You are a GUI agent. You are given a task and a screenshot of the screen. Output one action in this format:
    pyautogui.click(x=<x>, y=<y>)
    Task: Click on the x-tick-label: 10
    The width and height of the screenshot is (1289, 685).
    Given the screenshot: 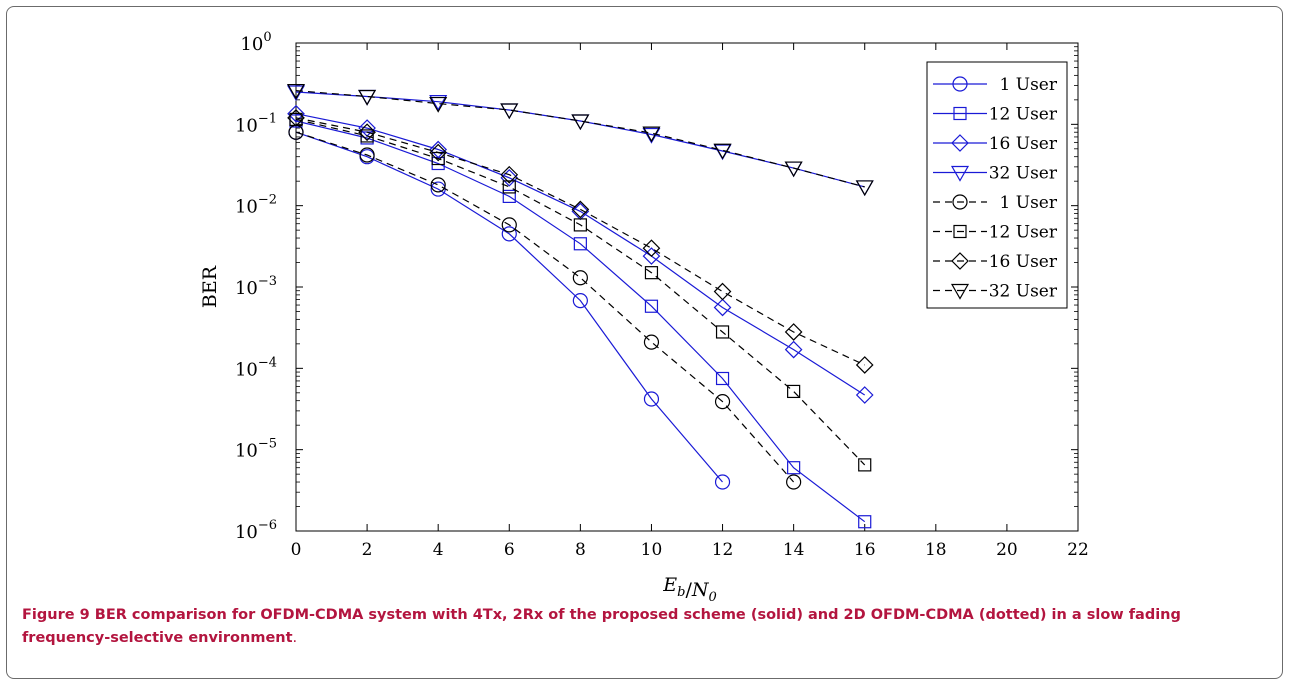 What is the action you would take?
    pyautogui.click(x=652, y=550)
    